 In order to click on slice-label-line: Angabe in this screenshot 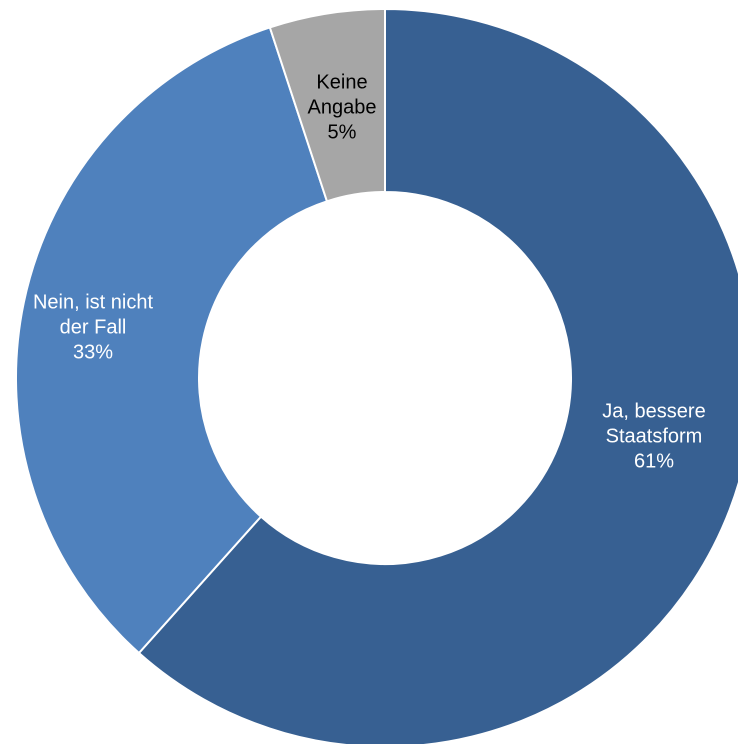, I will do `click(342, 107)`.